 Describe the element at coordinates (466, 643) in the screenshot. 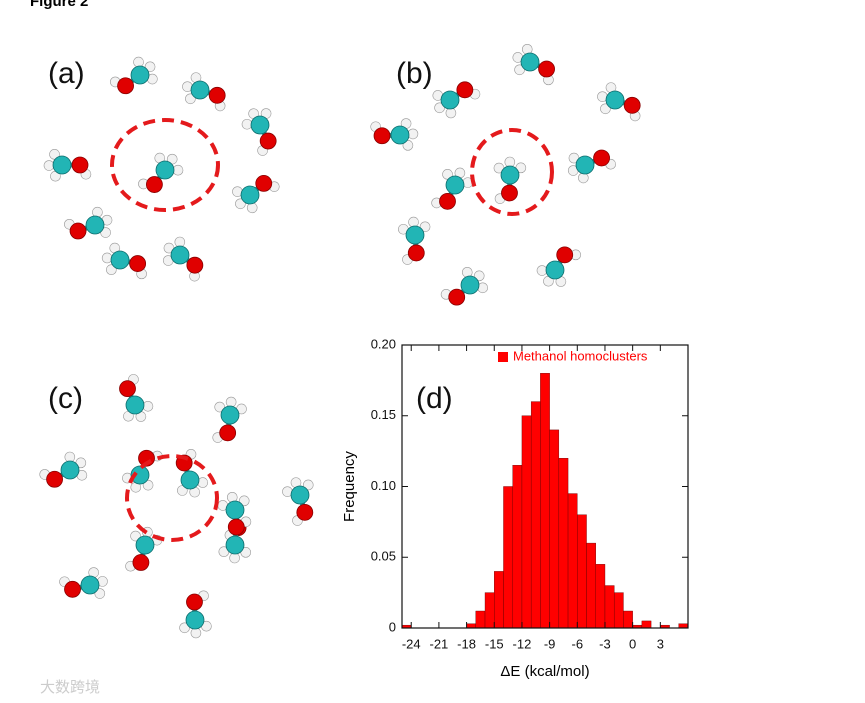

I see `x-tick-label: -18` at that location.